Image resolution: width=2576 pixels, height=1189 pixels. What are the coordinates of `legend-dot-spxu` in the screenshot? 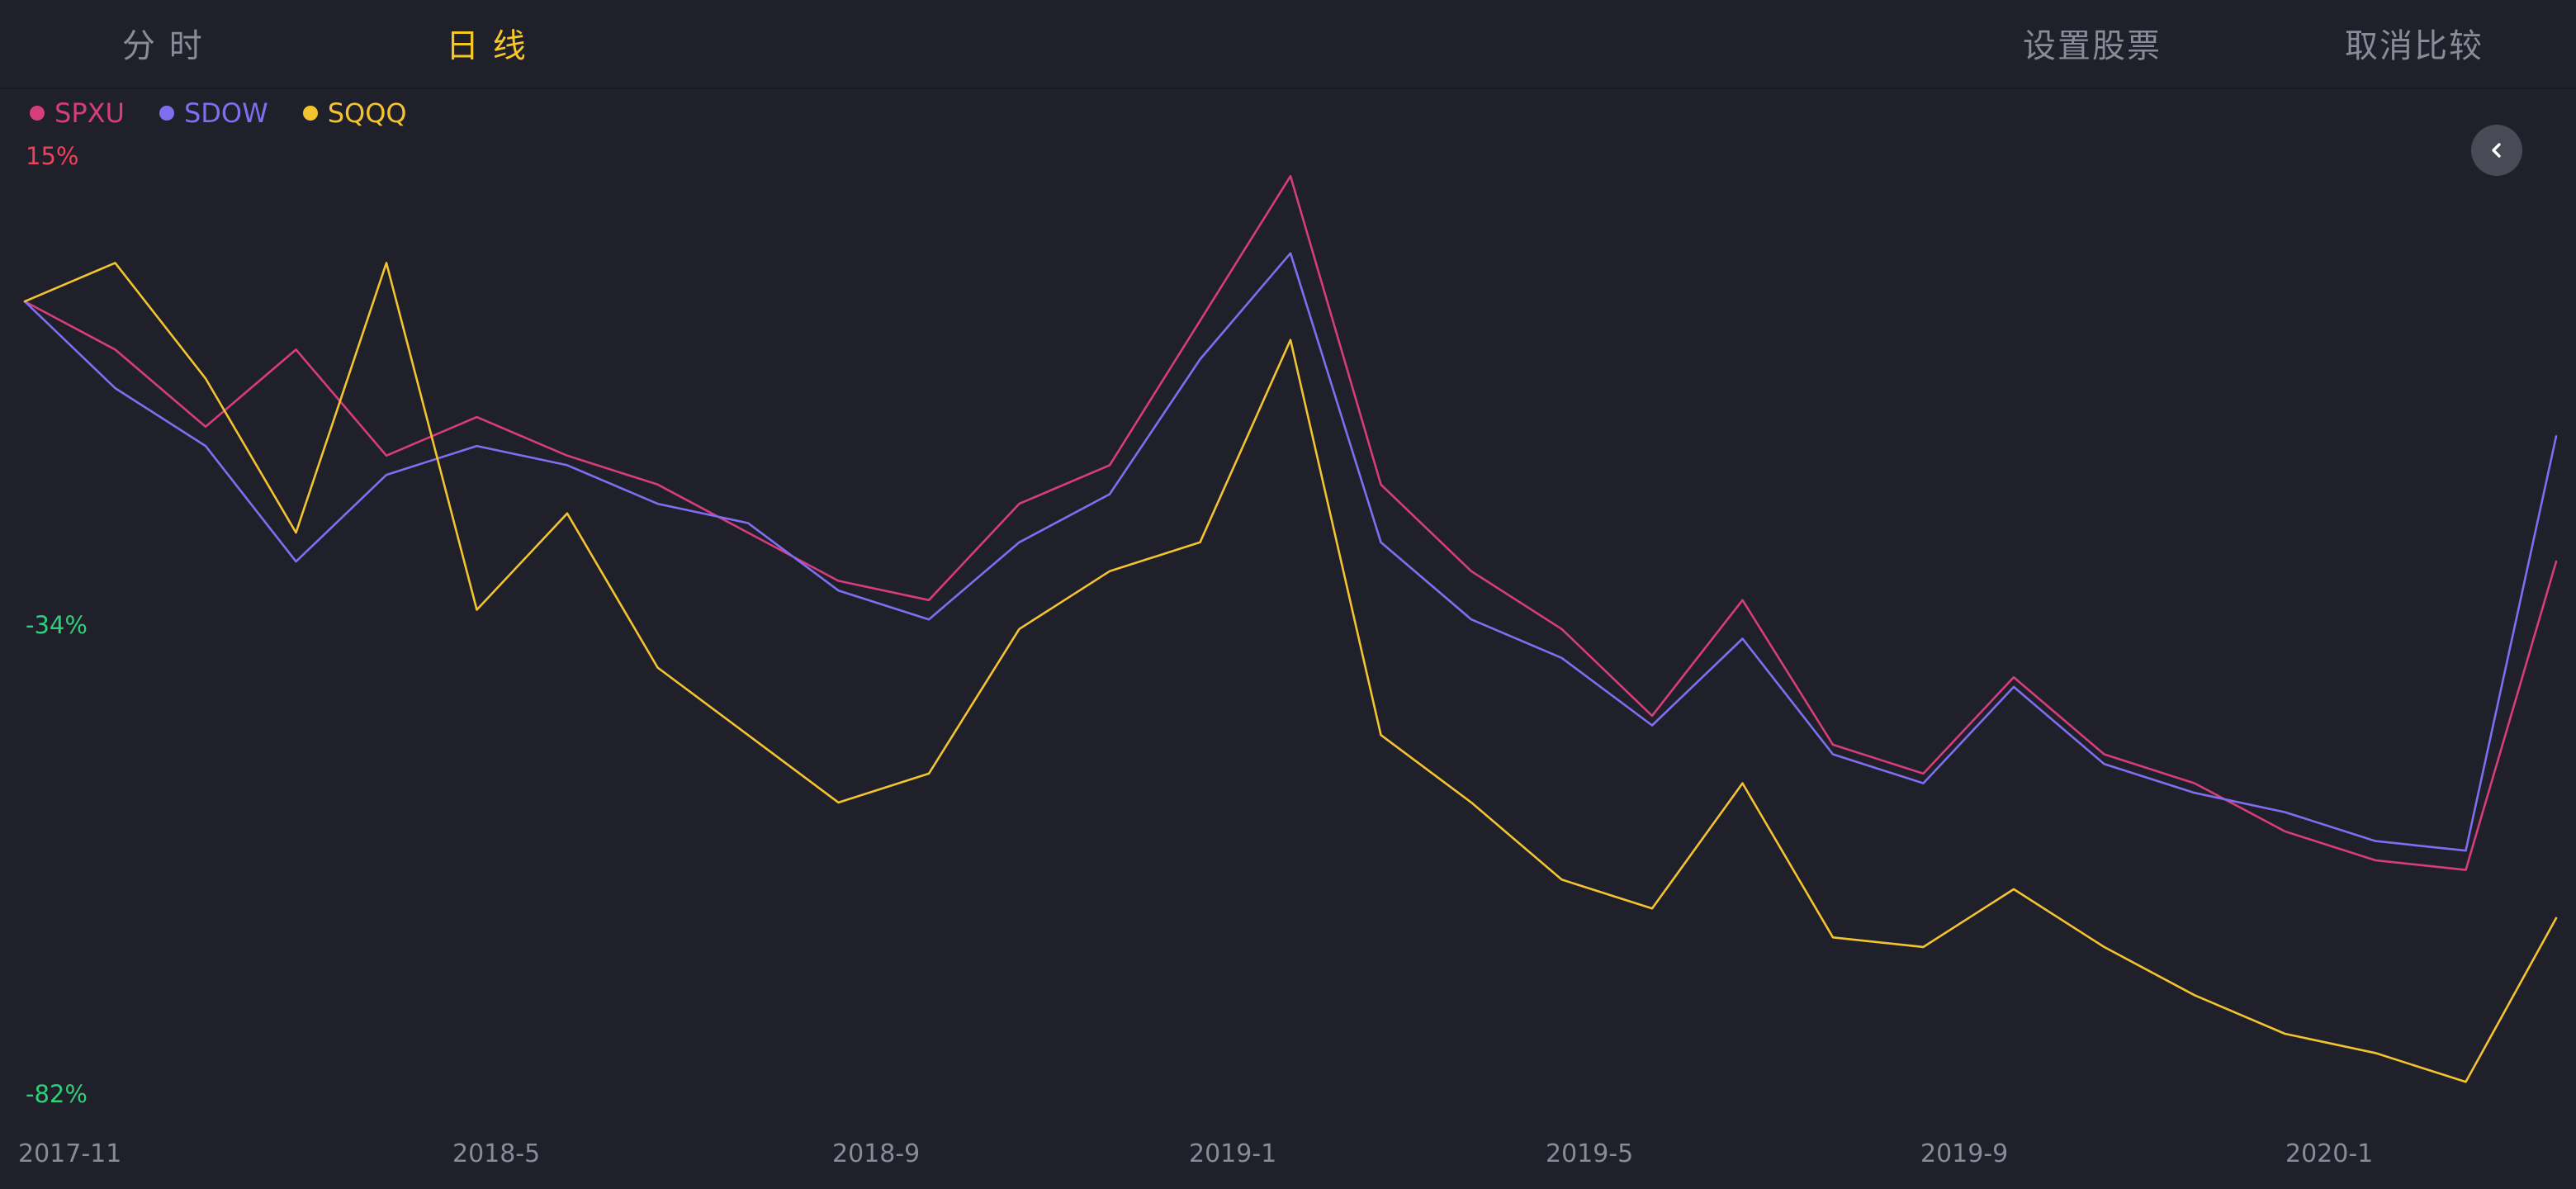 It's located at (37, 113).